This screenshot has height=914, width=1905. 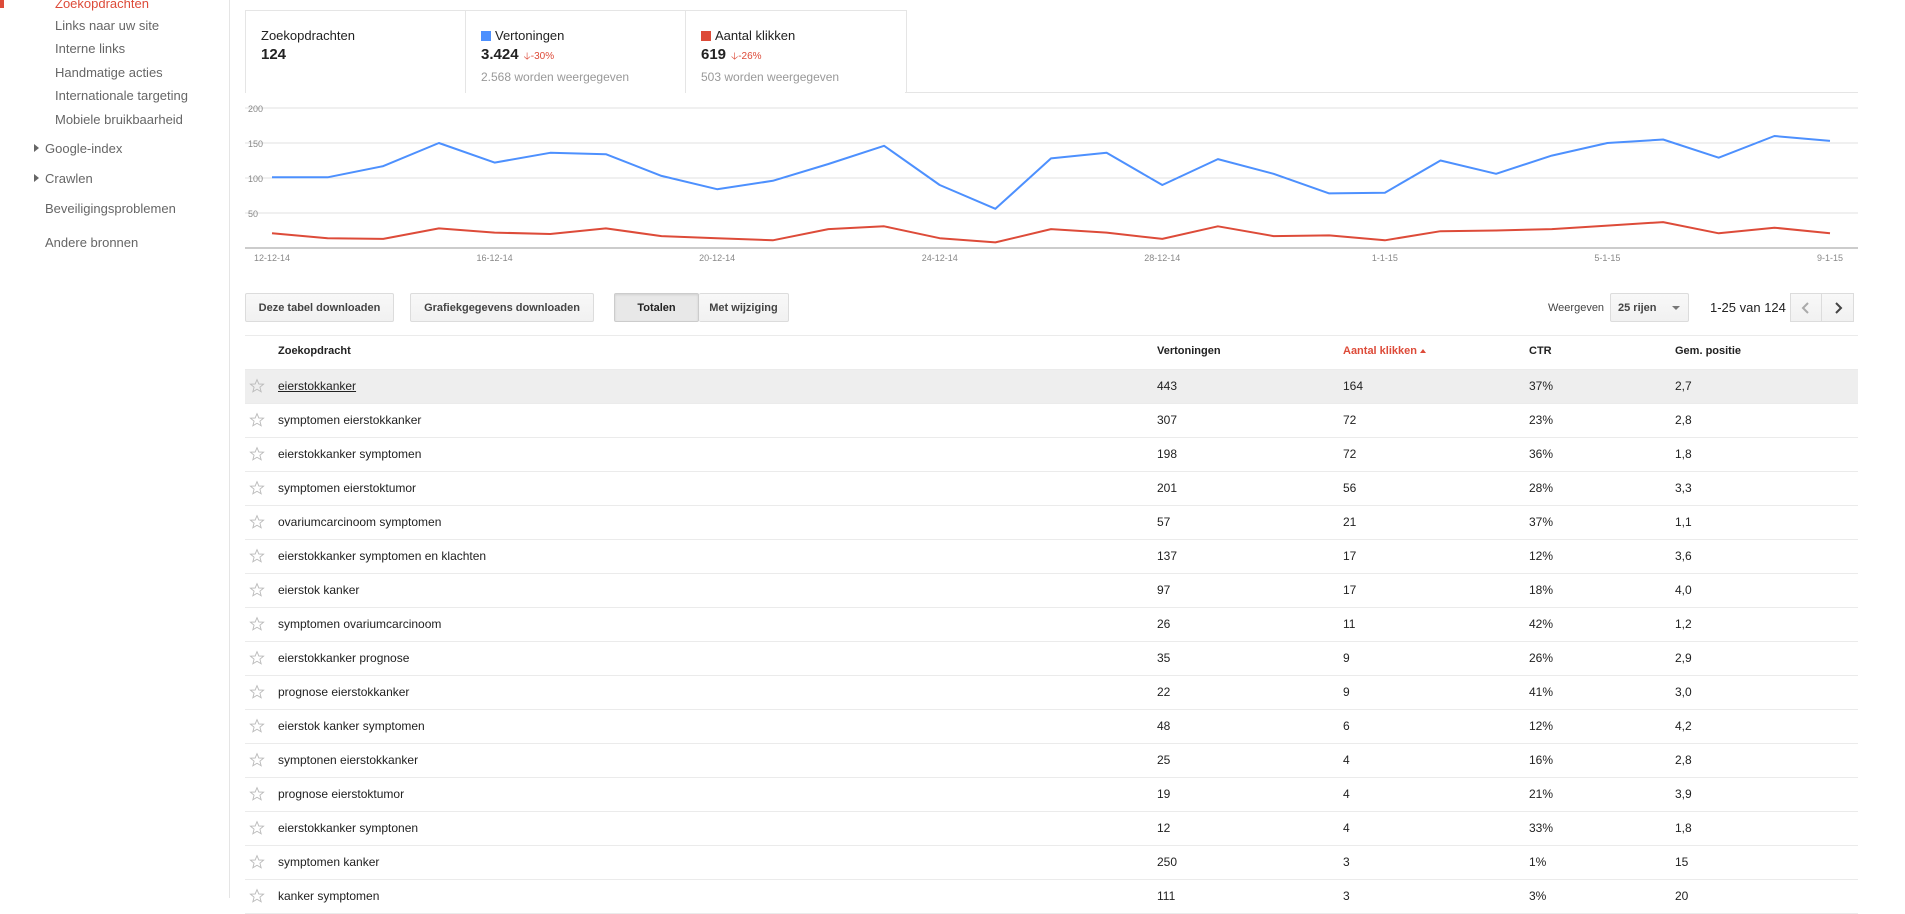 What do you see at coordinates (107, 25) in the screenshot?
I see `sidebar-item-links-naar-site: Links naar uw site` at bounding box center [107, 25].